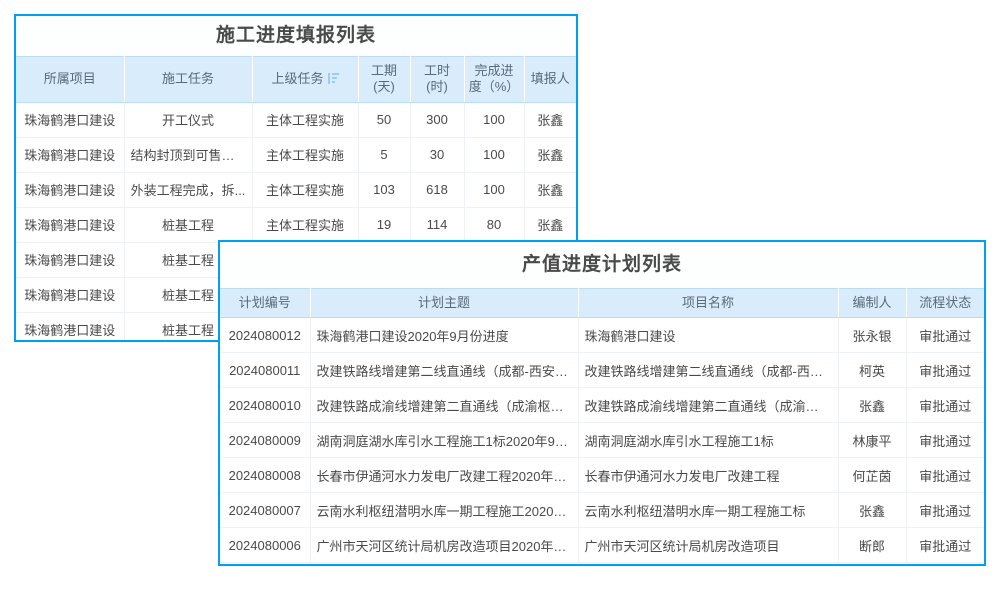 The image size is (1000, 600). What do you see at coordinates (333, 79) in the screenshot?
I see `sort-icon` at bounding box center [333, 79].